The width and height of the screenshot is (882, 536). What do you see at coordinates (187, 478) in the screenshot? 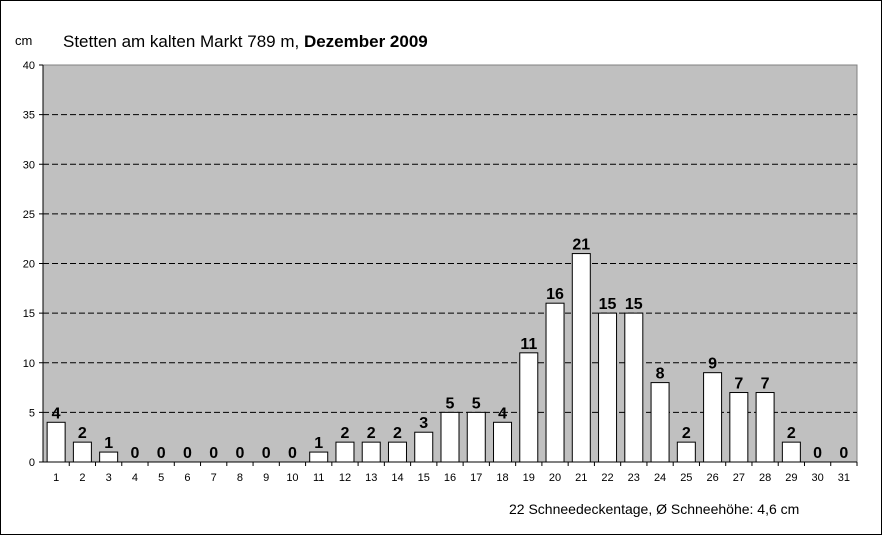
I see `x-tick-label: 6` at bounding box center [187, 478].